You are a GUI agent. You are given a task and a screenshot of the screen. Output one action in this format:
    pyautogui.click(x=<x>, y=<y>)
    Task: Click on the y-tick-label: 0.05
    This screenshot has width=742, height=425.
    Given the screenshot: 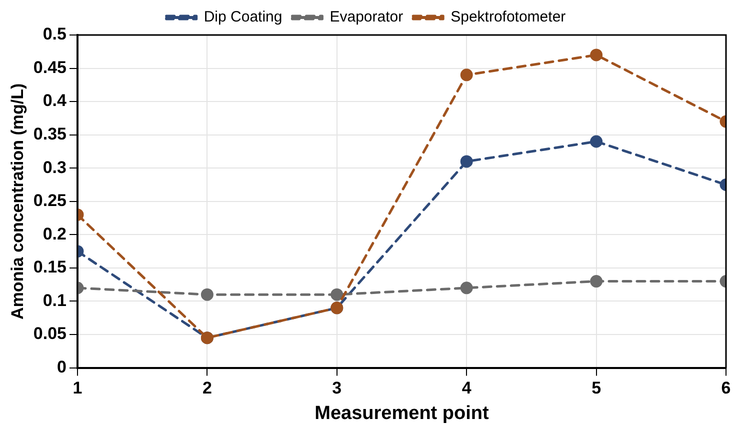 What is the action you would take?
    pyautogui.click(x=49, y=334)
    